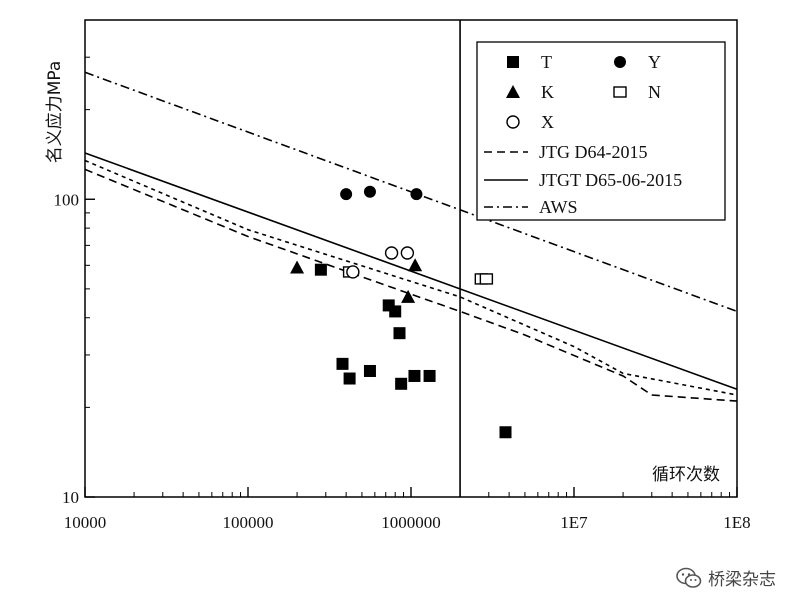 Image resolution: width=800 pixels, height=609 pixels. What do you see at coordinates (558, 207) in the screenshot?
I see `legend-label: AWS` at bounding box center [558, 207].